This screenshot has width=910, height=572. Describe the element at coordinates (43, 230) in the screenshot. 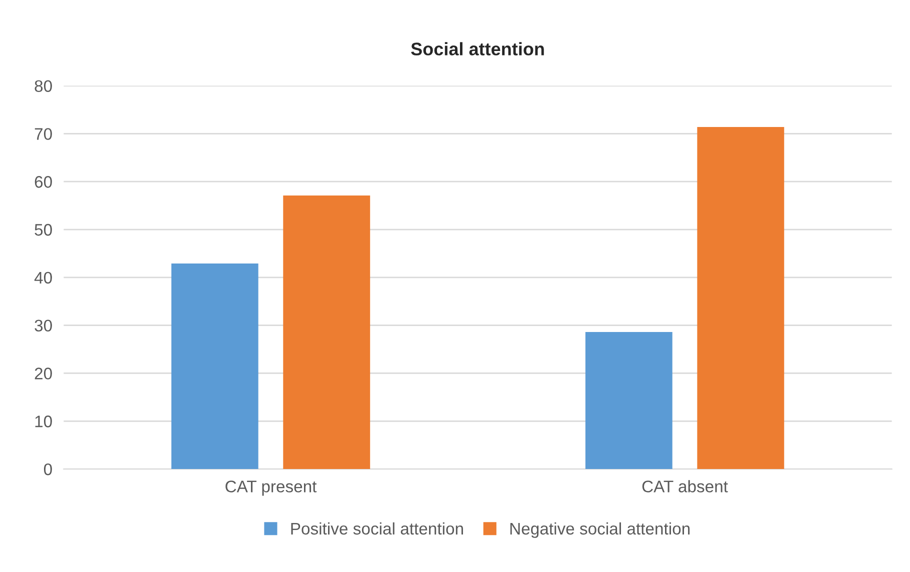

I see `y-tick-label: 50` at that location.